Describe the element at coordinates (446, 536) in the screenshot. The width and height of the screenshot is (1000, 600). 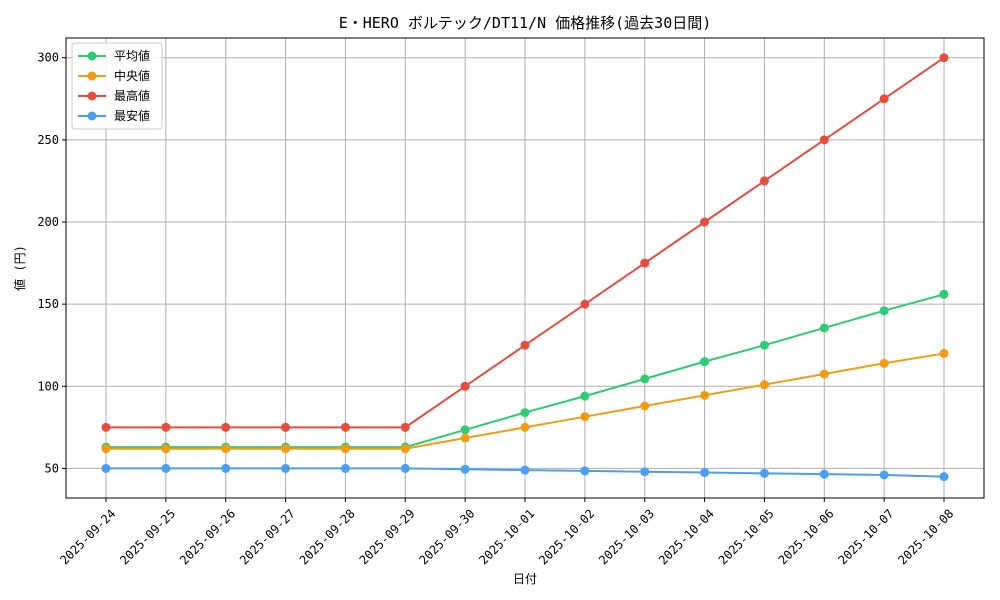
I see `x-tick-label: 2025-09-30` at that location.